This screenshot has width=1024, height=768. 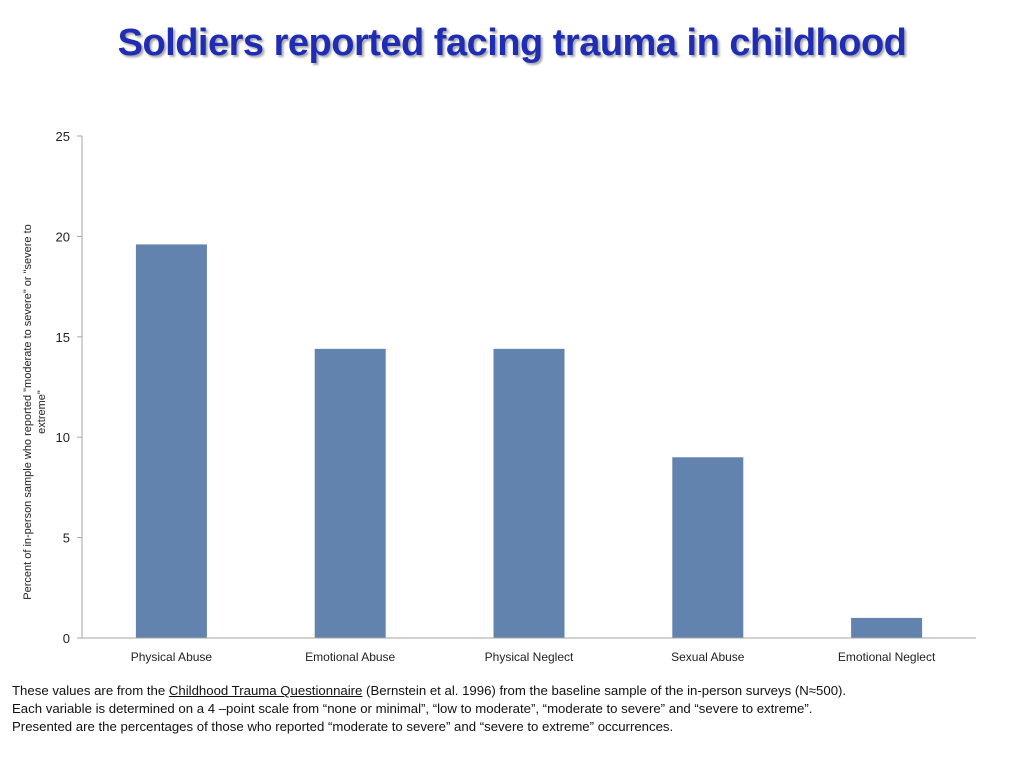 What do you see at coordinates (265, 690) in the screenshot?
I see `ctq-reference: Childhood Trauma Questionnaire` at bounding box center [265, 690].